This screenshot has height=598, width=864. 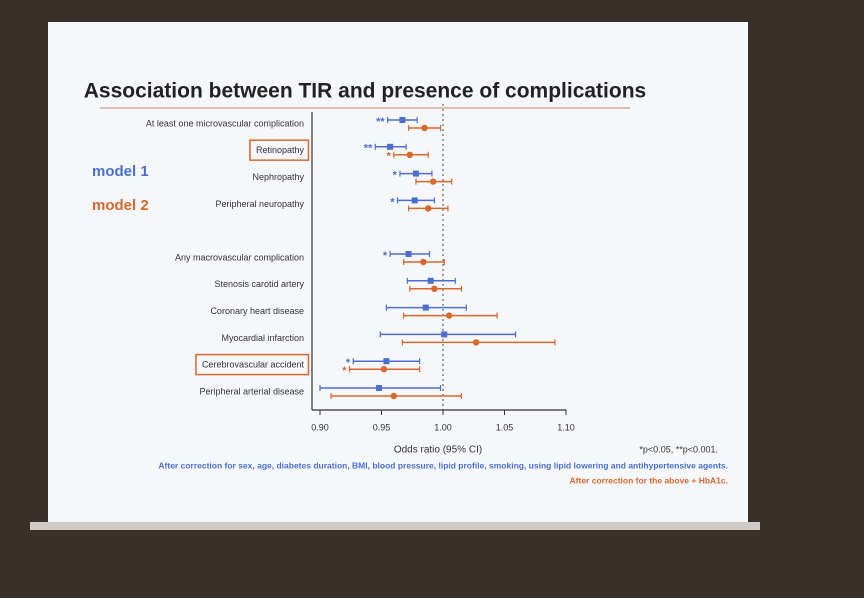 What do you see at coordinates (278, 177) in the screenshot?
I see `category-label: Nephropathy` at bounding box center [278, 177].